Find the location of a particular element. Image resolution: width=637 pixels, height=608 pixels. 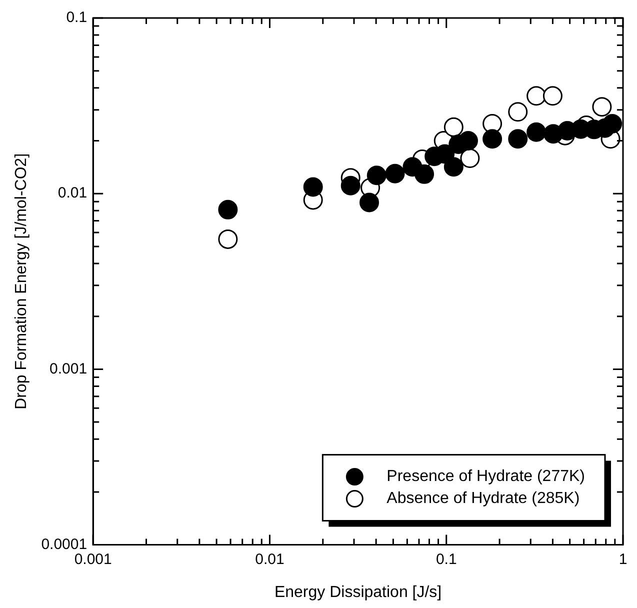

x-axis-title: Energy Dissipation [J/s] is located at coordinates (358, 592).